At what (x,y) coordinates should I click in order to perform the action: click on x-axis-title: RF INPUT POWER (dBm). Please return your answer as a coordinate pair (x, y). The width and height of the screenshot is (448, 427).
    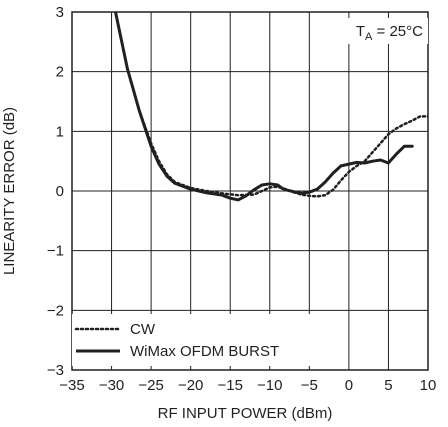
    Looking at the image, I should click on (245, 413).